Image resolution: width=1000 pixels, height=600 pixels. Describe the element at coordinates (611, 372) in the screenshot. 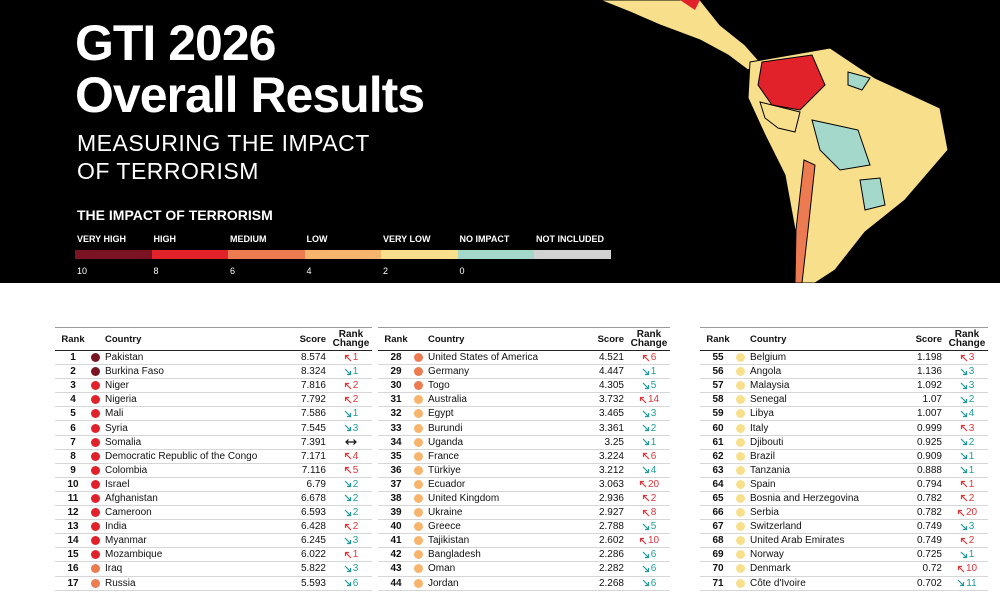

I see `score: 4.447` at that location.